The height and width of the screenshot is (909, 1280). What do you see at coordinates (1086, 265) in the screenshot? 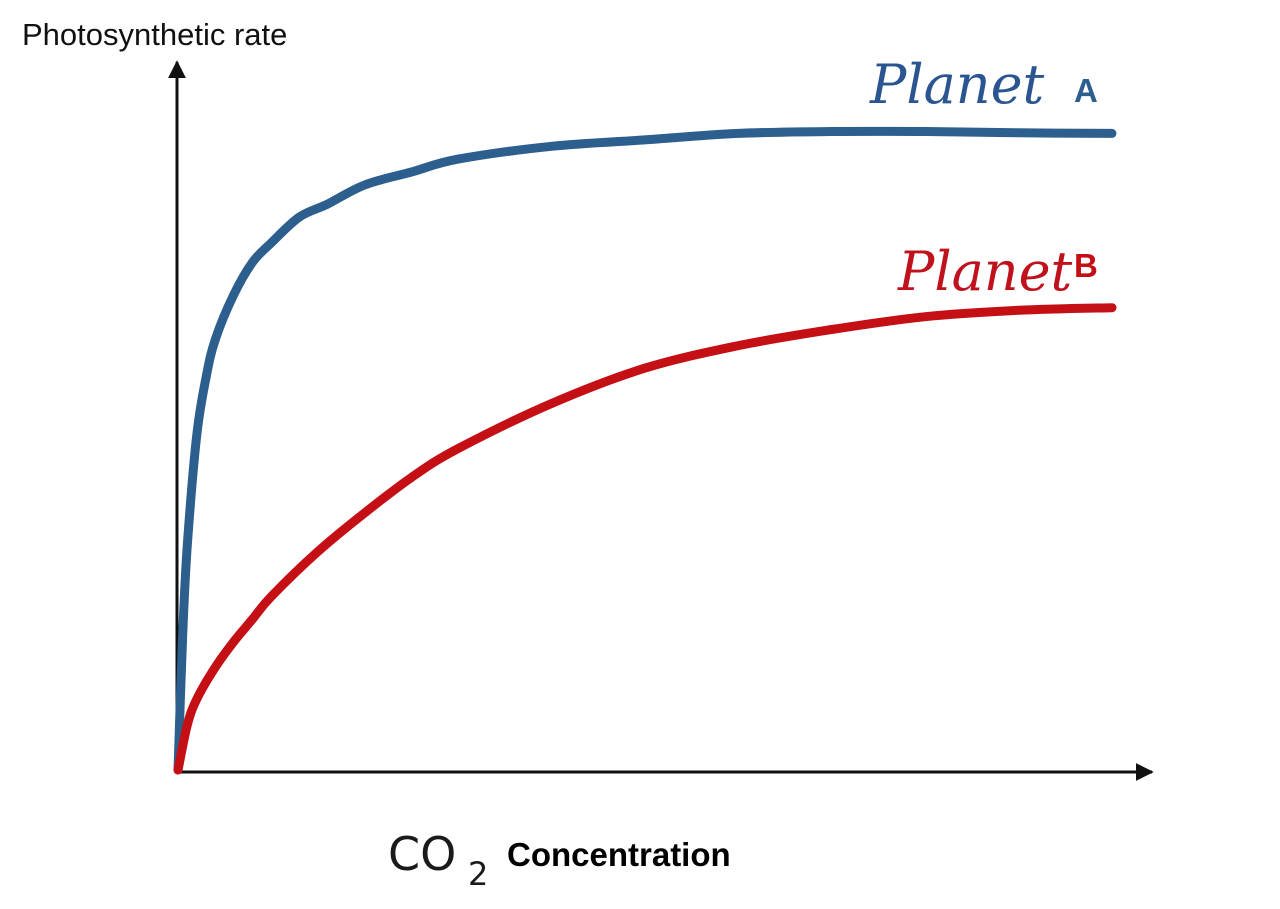
I see `series-b-label: B` at bounding box center [1086, 265].